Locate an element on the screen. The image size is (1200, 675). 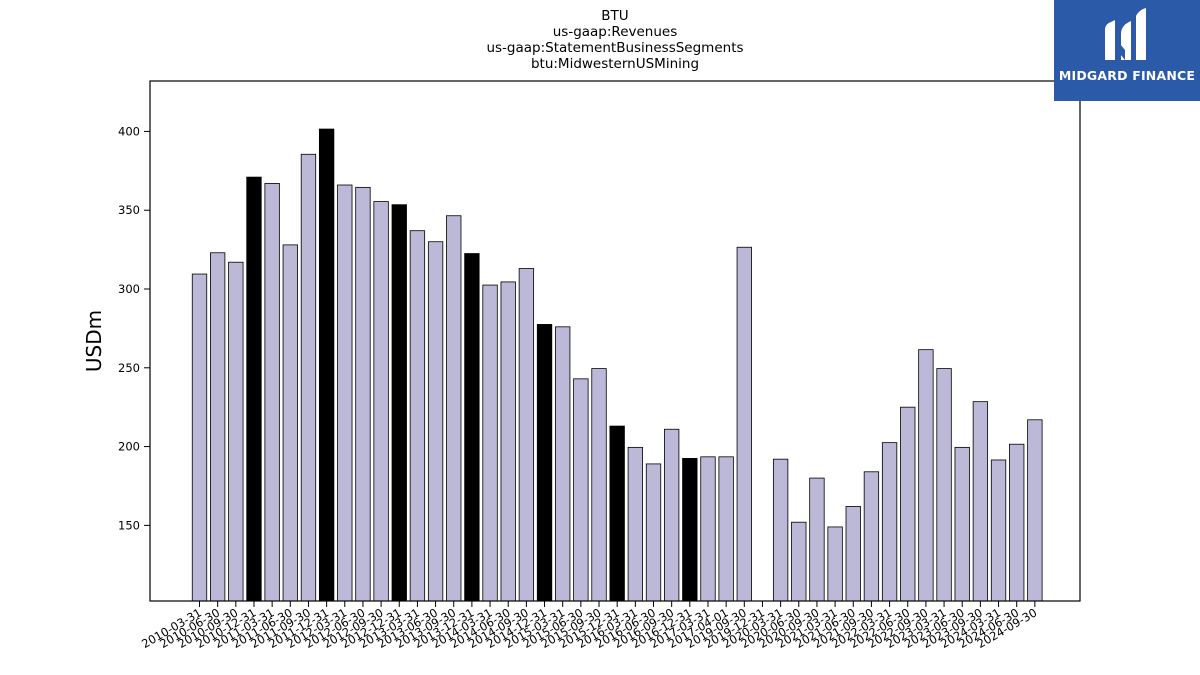
chart-title-line-4: btu:MidwesternUSMining is located at coordinates (615, 64).